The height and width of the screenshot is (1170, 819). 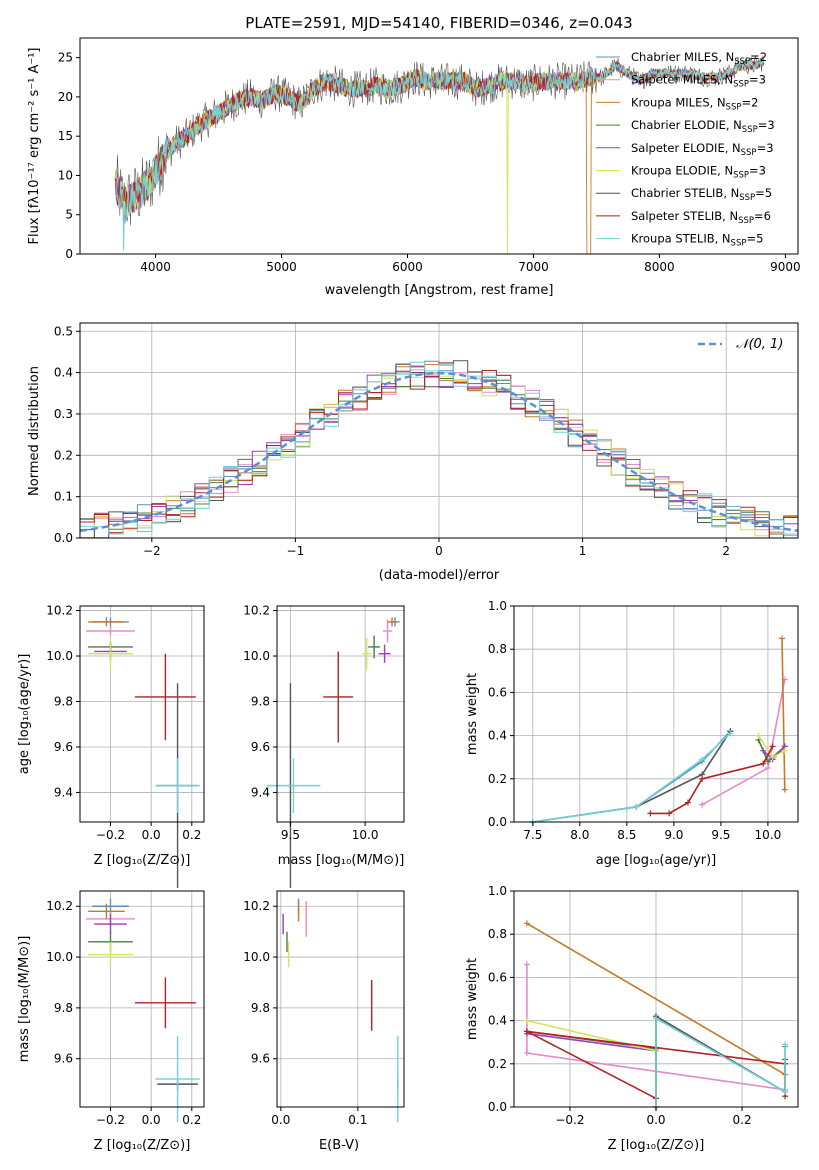 I want to click on weight-age-frame, so click(x=656, y=714).